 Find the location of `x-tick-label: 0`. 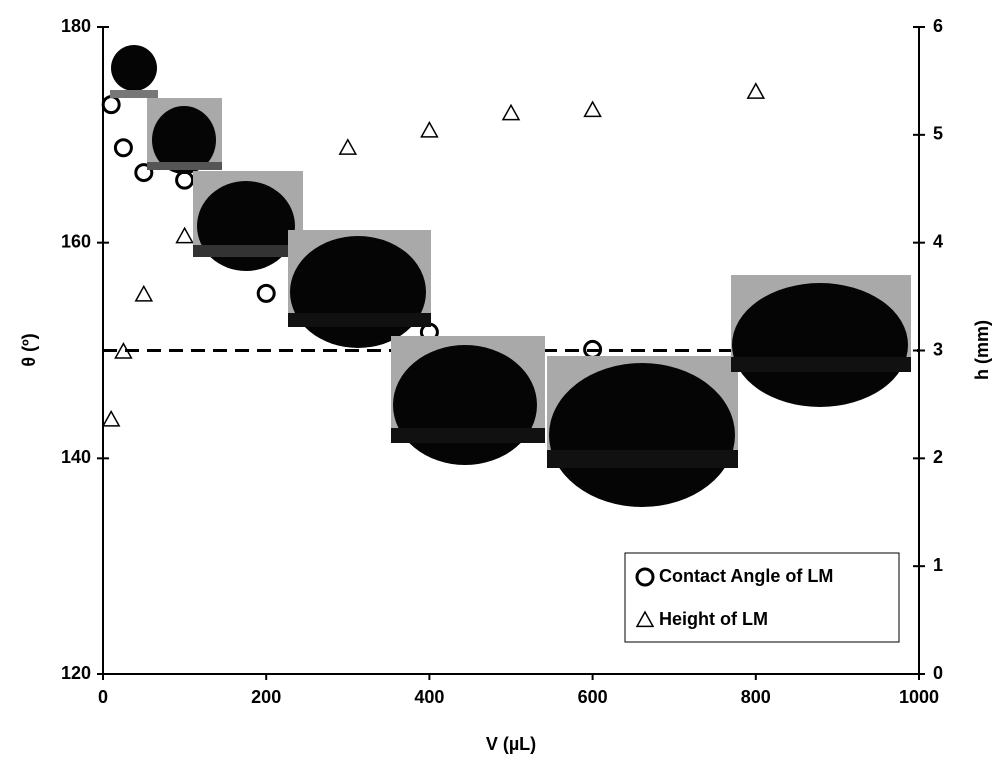

x-tick-label: 0 is located at coordinates (103, 697).